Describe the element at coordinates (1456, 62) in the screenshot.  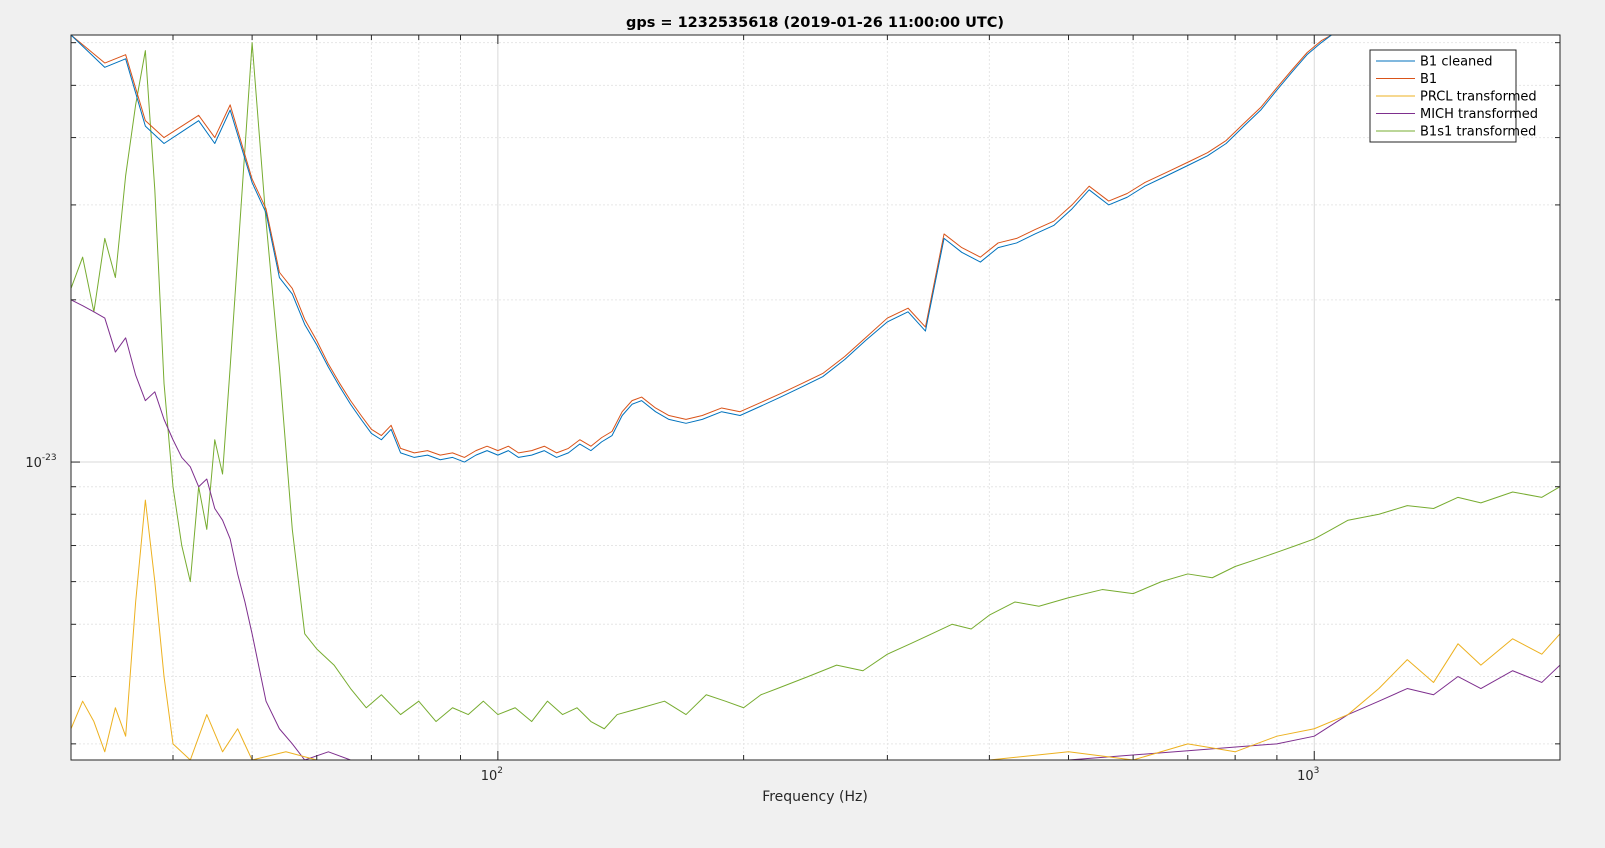
I see `legend-entry-label: B1 cleaned` at that location.